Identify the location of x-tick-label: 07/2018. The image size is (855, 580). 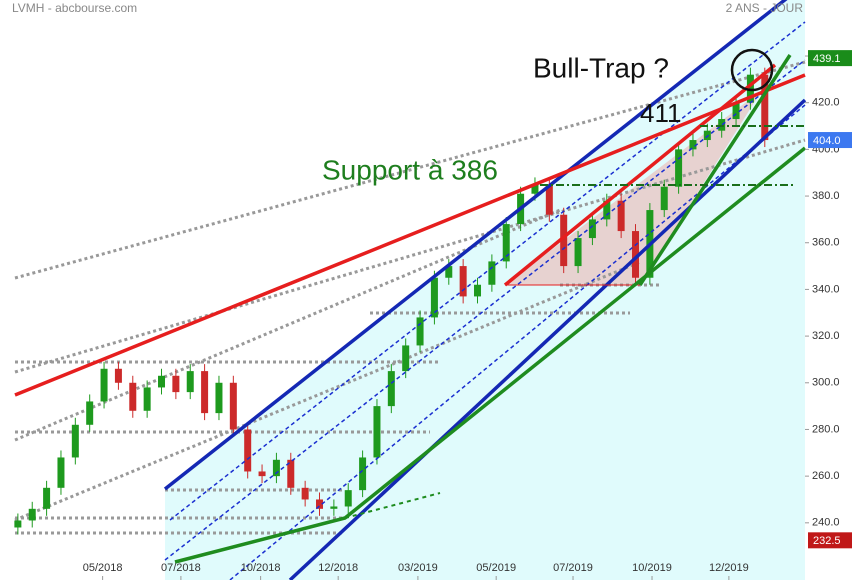
(181, 568).